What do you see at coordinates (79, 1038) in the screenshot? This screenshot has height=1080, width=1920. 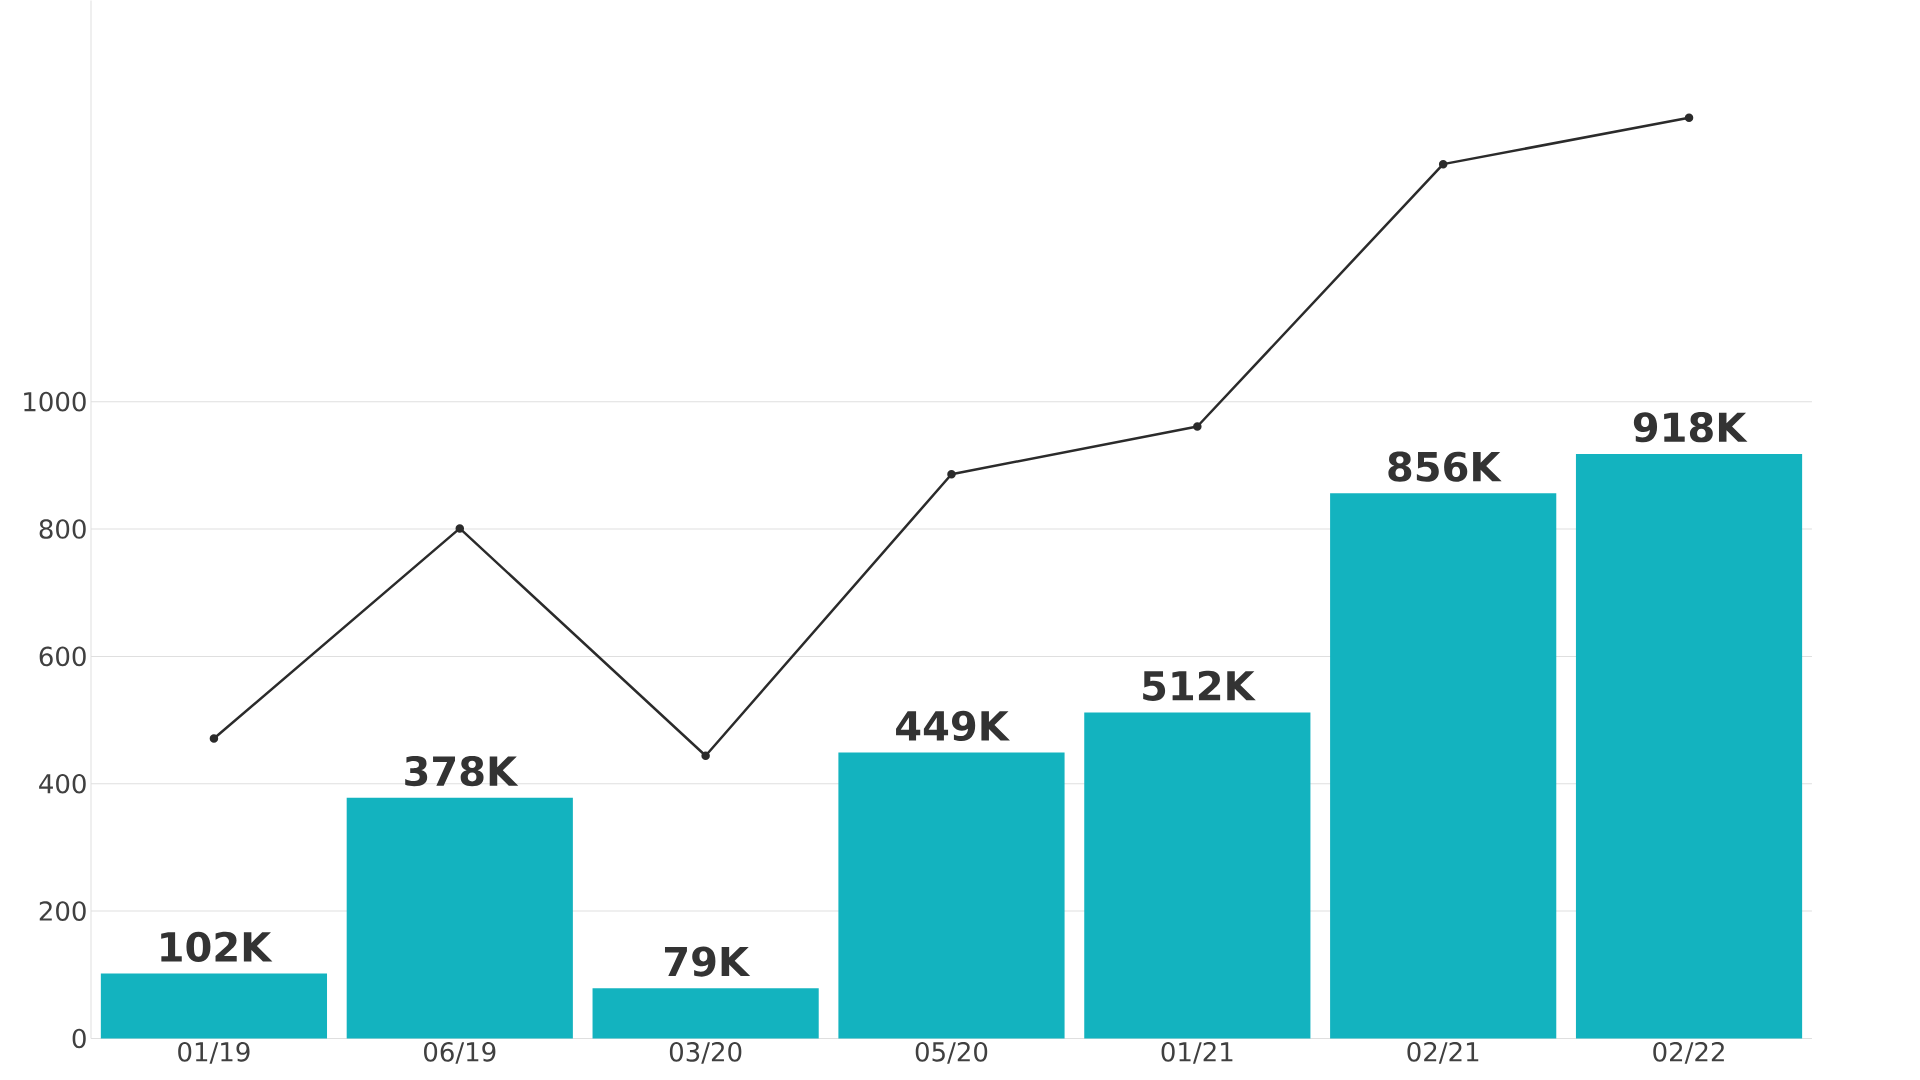 I see `y-tick-label: 0` at bounding box center [79, 1038].